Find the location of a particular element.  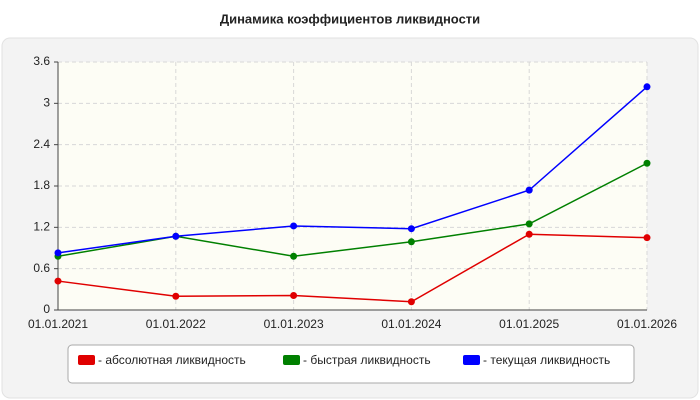

x-tick-label: 01.01.2021 is located at coordinates (58, 324).